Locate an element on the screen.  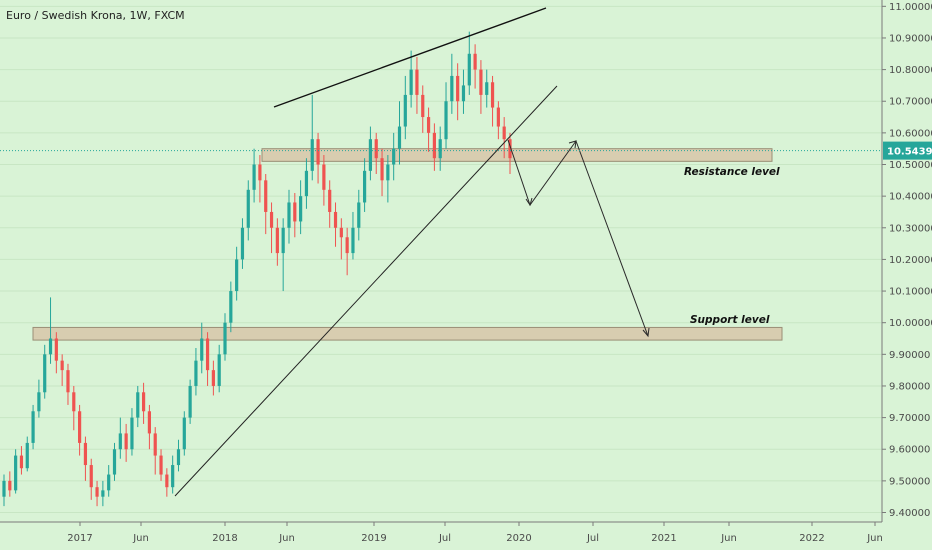
y-tick-label: 9.40000 is located at coordinates (909, 513).